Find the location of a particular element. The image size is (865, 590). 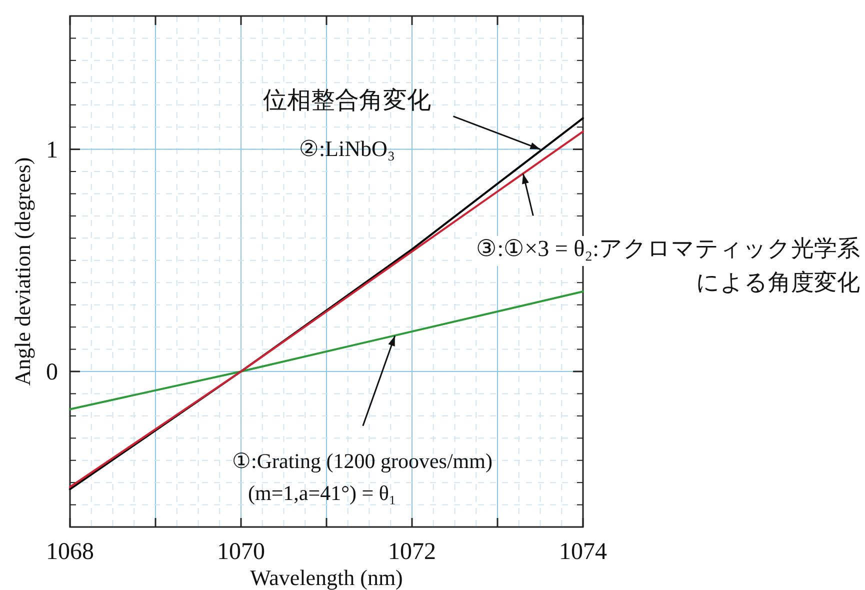

y-tick-label: 0 is located at coordinates (52, 372).